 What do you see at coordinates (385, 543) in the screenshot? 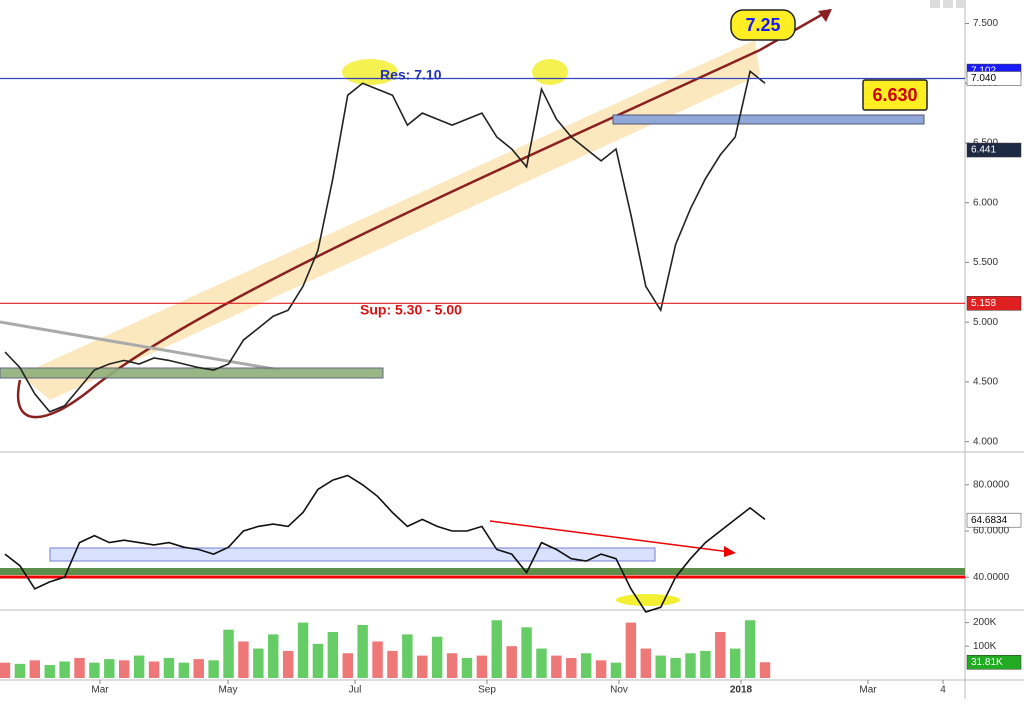
I see `price-line` at bounding box center [385, 543].